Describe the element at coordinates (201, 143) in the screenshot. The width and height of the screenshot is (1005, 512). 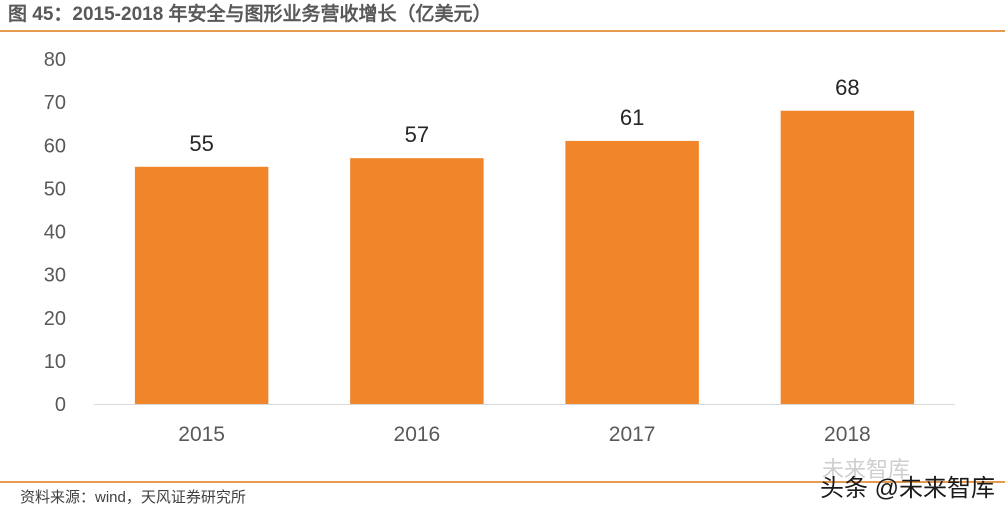
I see `bar-value-label: 55` at that location.